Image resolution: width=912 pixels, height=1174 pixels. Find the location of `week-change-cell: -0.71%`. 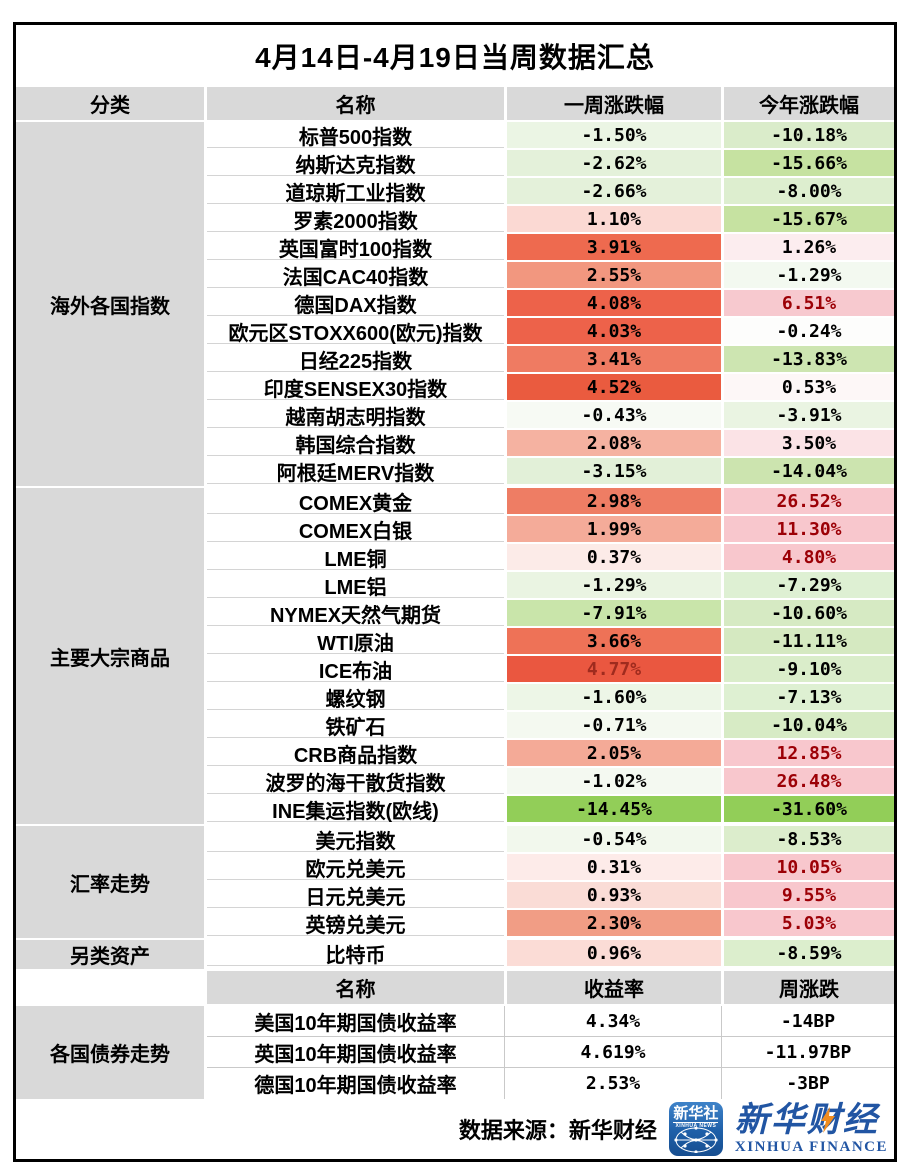

week-change-cell: -0.71% is located at coordinates (614, 726).